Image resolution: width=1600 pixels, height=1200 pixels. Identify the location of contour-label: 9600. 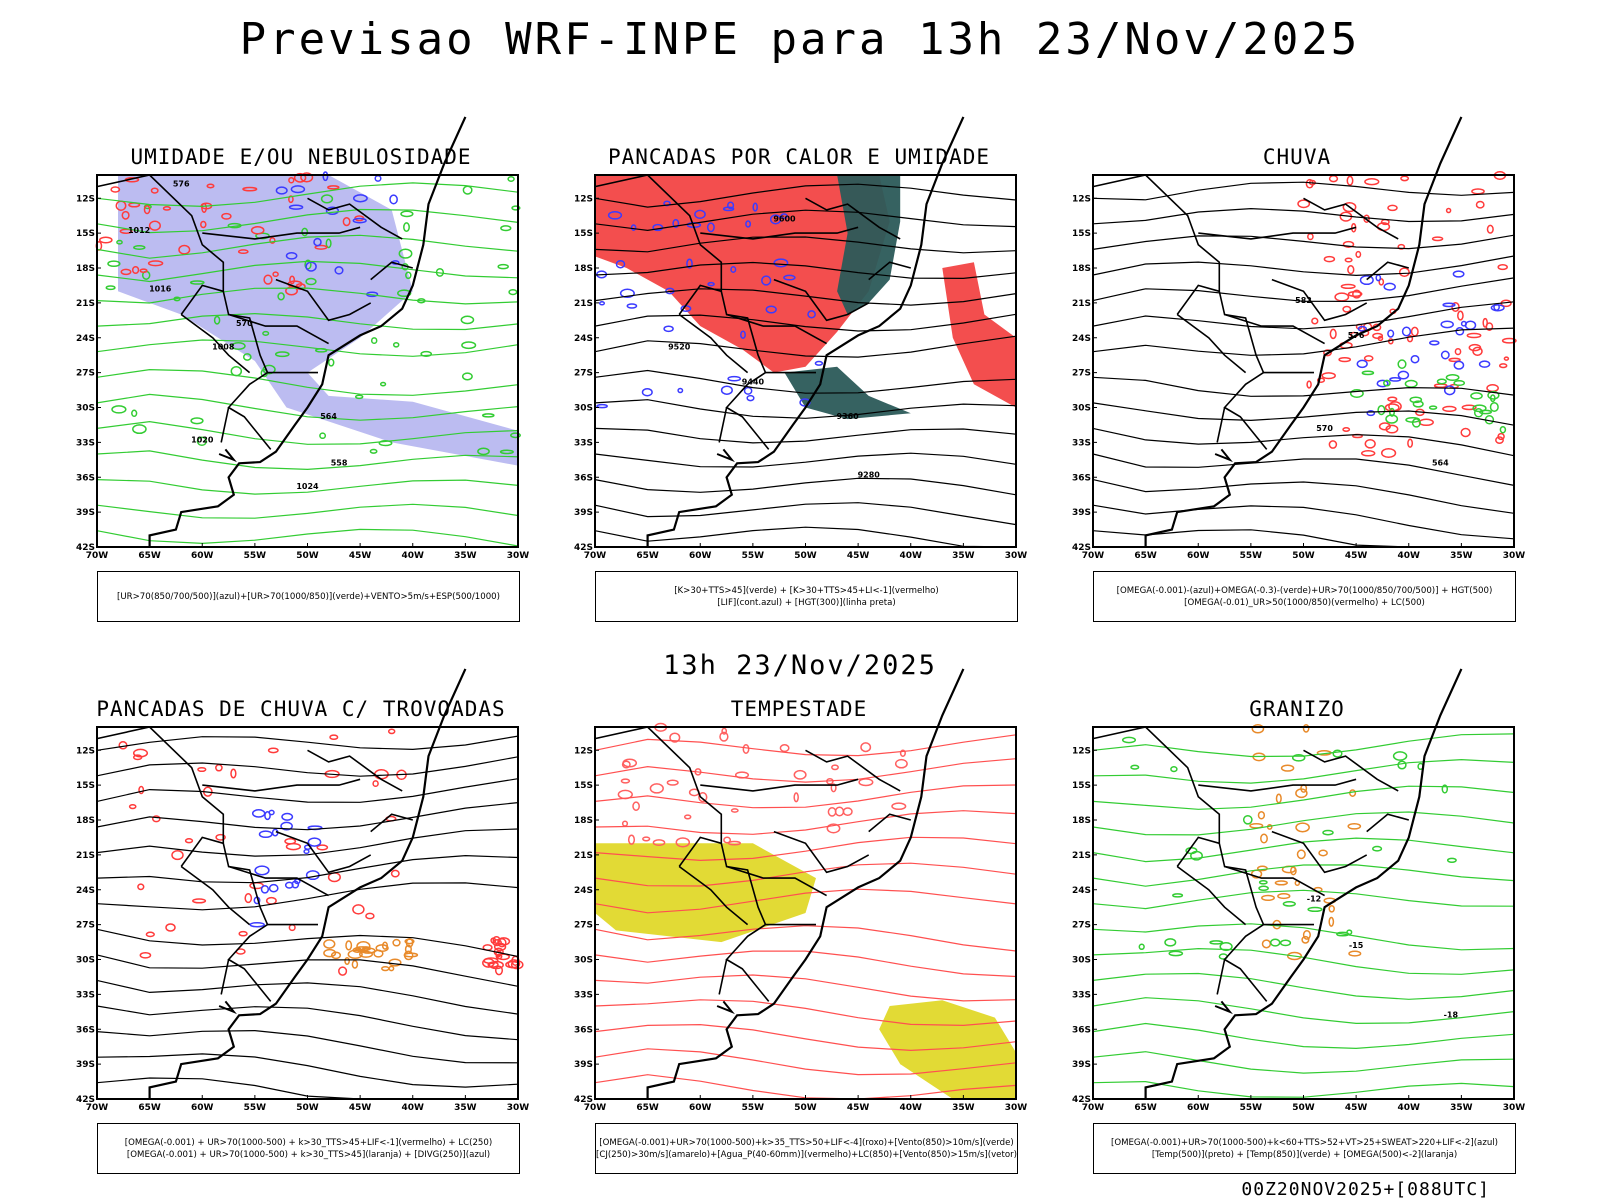
(784, 219).